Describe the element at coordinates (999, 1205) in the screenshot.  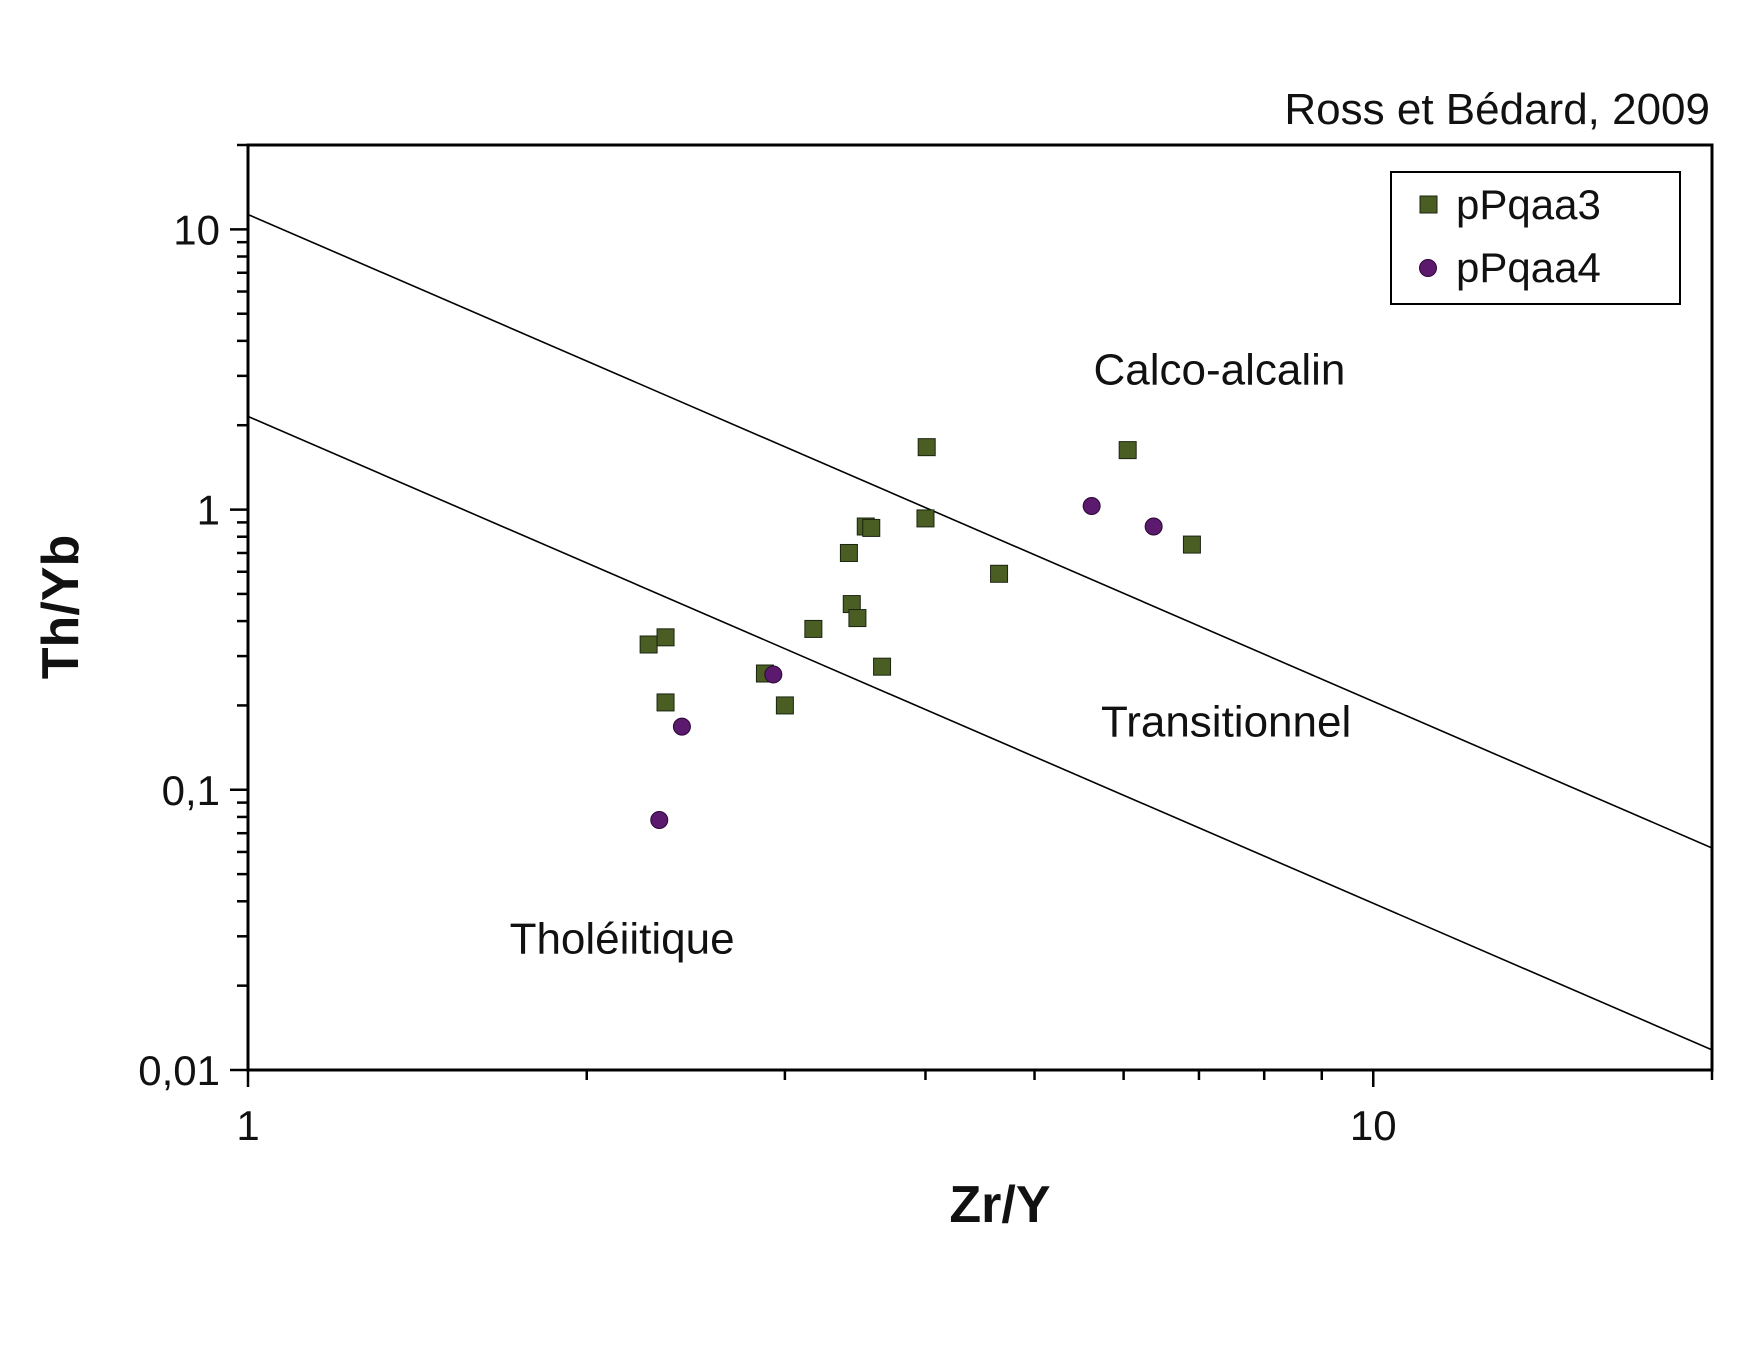
I see `x-axis-label: Zr/Y` at that location.